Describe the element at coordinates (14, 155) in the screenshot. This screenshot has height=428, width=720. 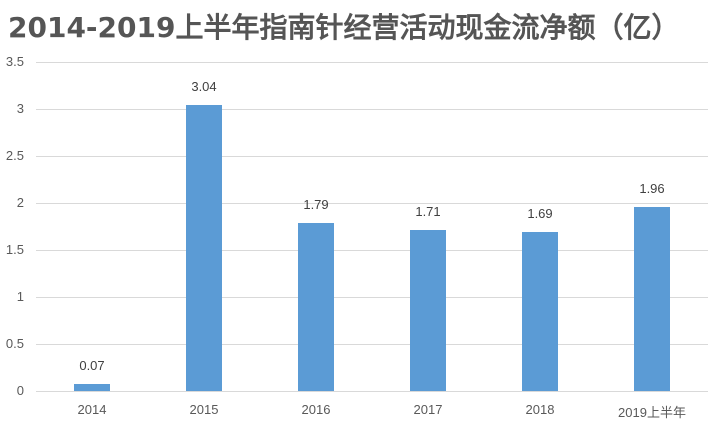
I see `y-axis-tick-label: 2.5` at that location.